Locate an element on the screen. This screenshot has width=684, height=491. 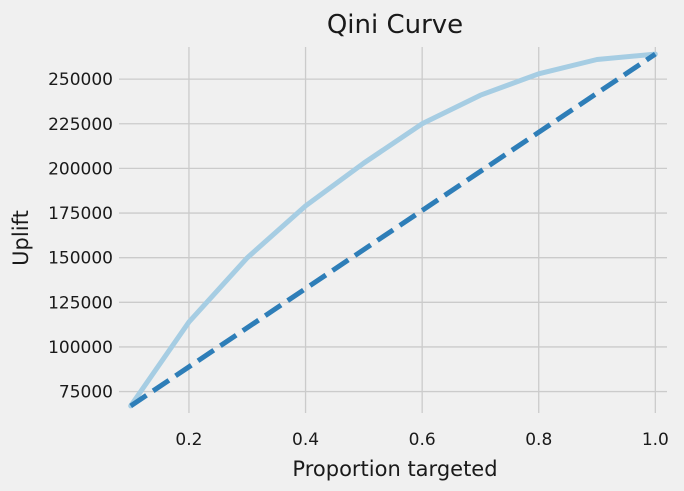
x-tick-label: 0.8 is located at coordinates (538, 440).